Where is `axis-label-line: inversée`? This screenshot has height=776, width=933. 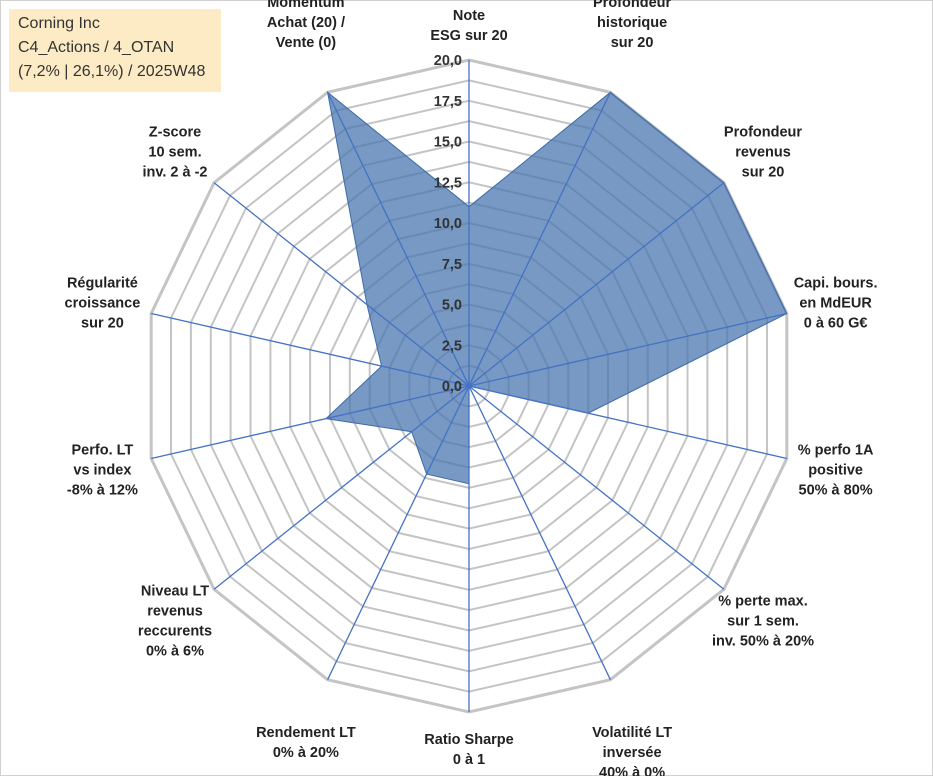
axis-label-line: inversée is located at coordinates (632, 753).